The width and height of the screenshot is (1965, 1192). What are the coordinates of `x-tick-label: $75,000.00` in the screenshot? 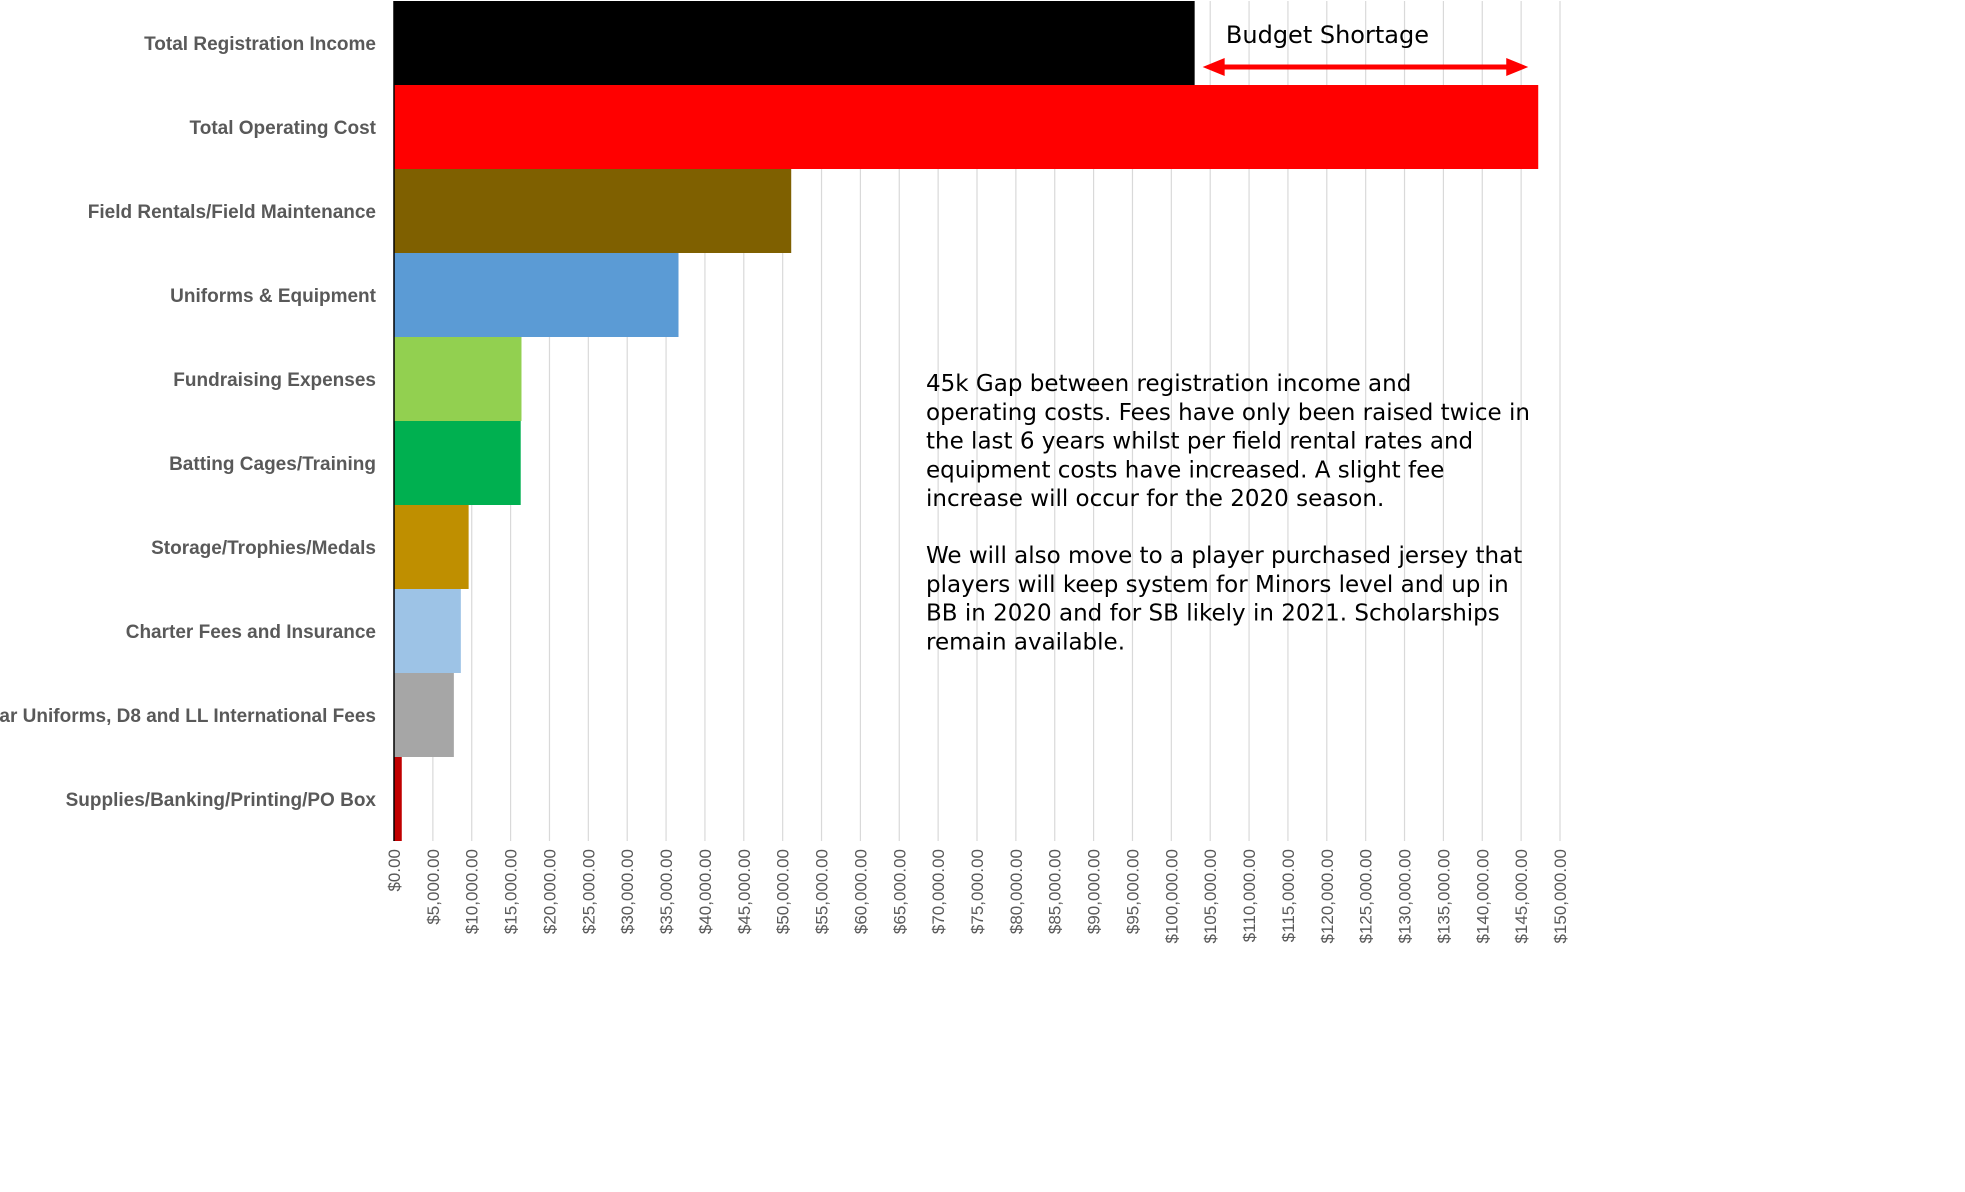 It's located at (977, 891).